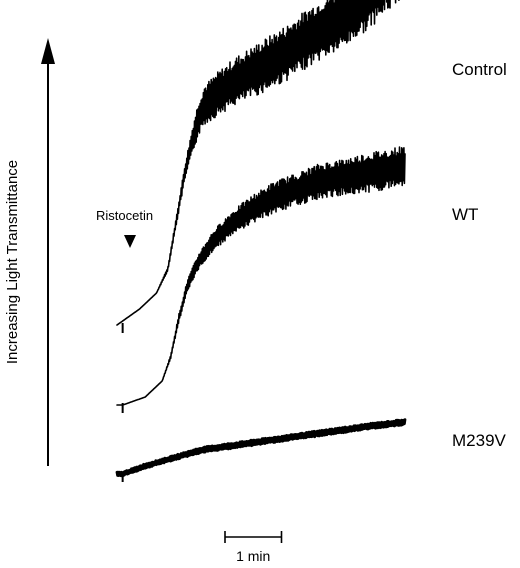 The width and height of the screenshot is (520, 568). Describe the element at coordinates (130, 241) in the screenshot. I see `ristocetin-marker-icon` at that location.